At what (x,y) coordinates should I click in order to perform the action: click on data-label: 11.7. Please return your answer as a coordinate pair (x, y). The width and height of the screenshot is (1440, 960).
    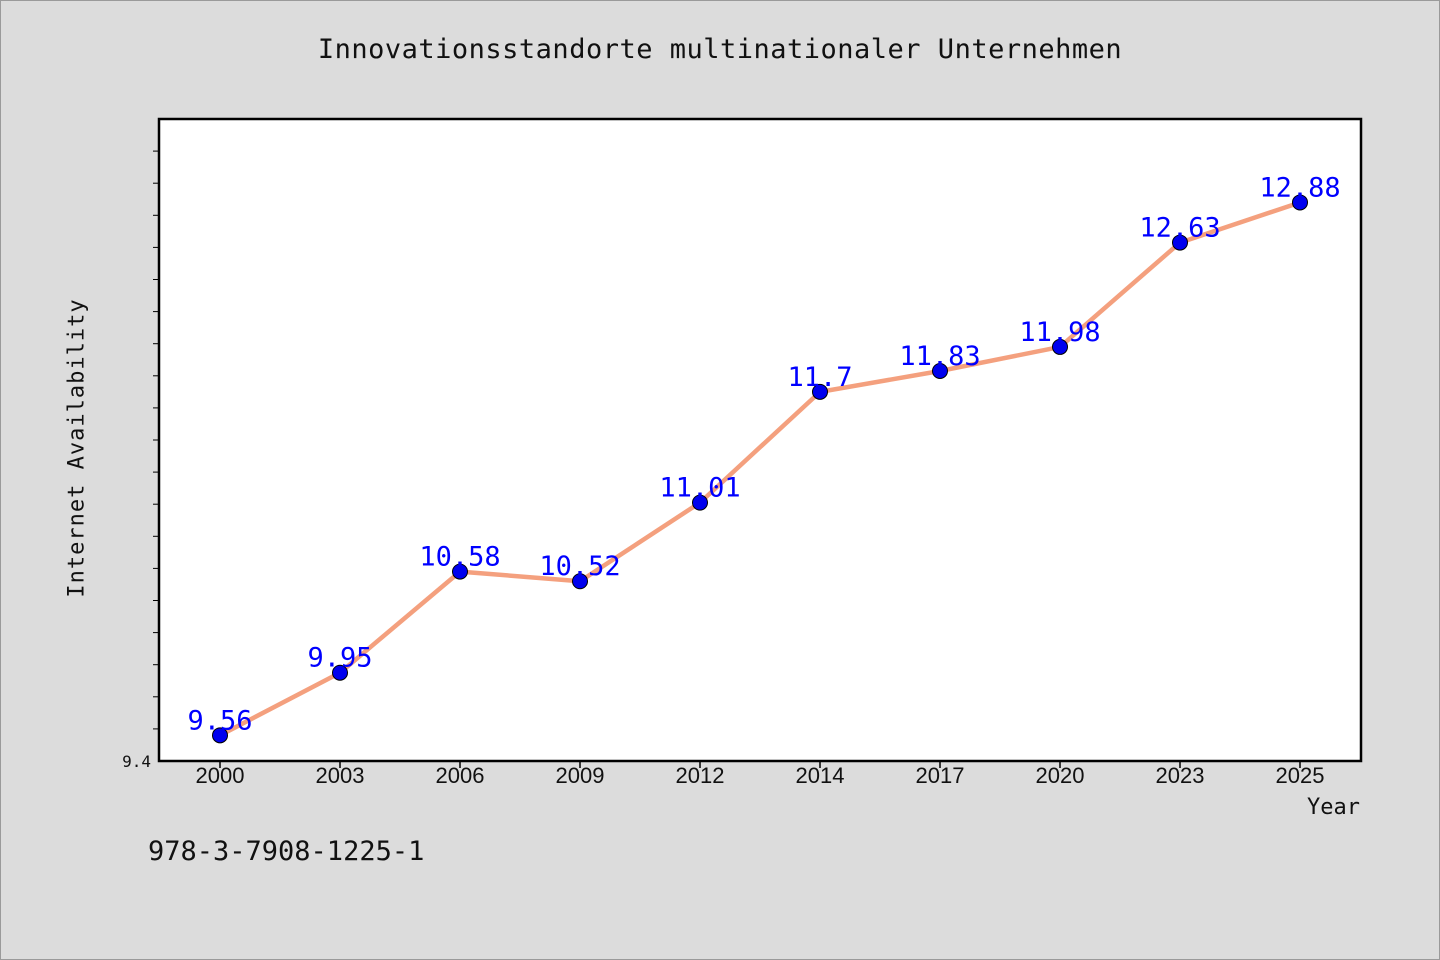
    Looking at the image, I should click on (819, 377).